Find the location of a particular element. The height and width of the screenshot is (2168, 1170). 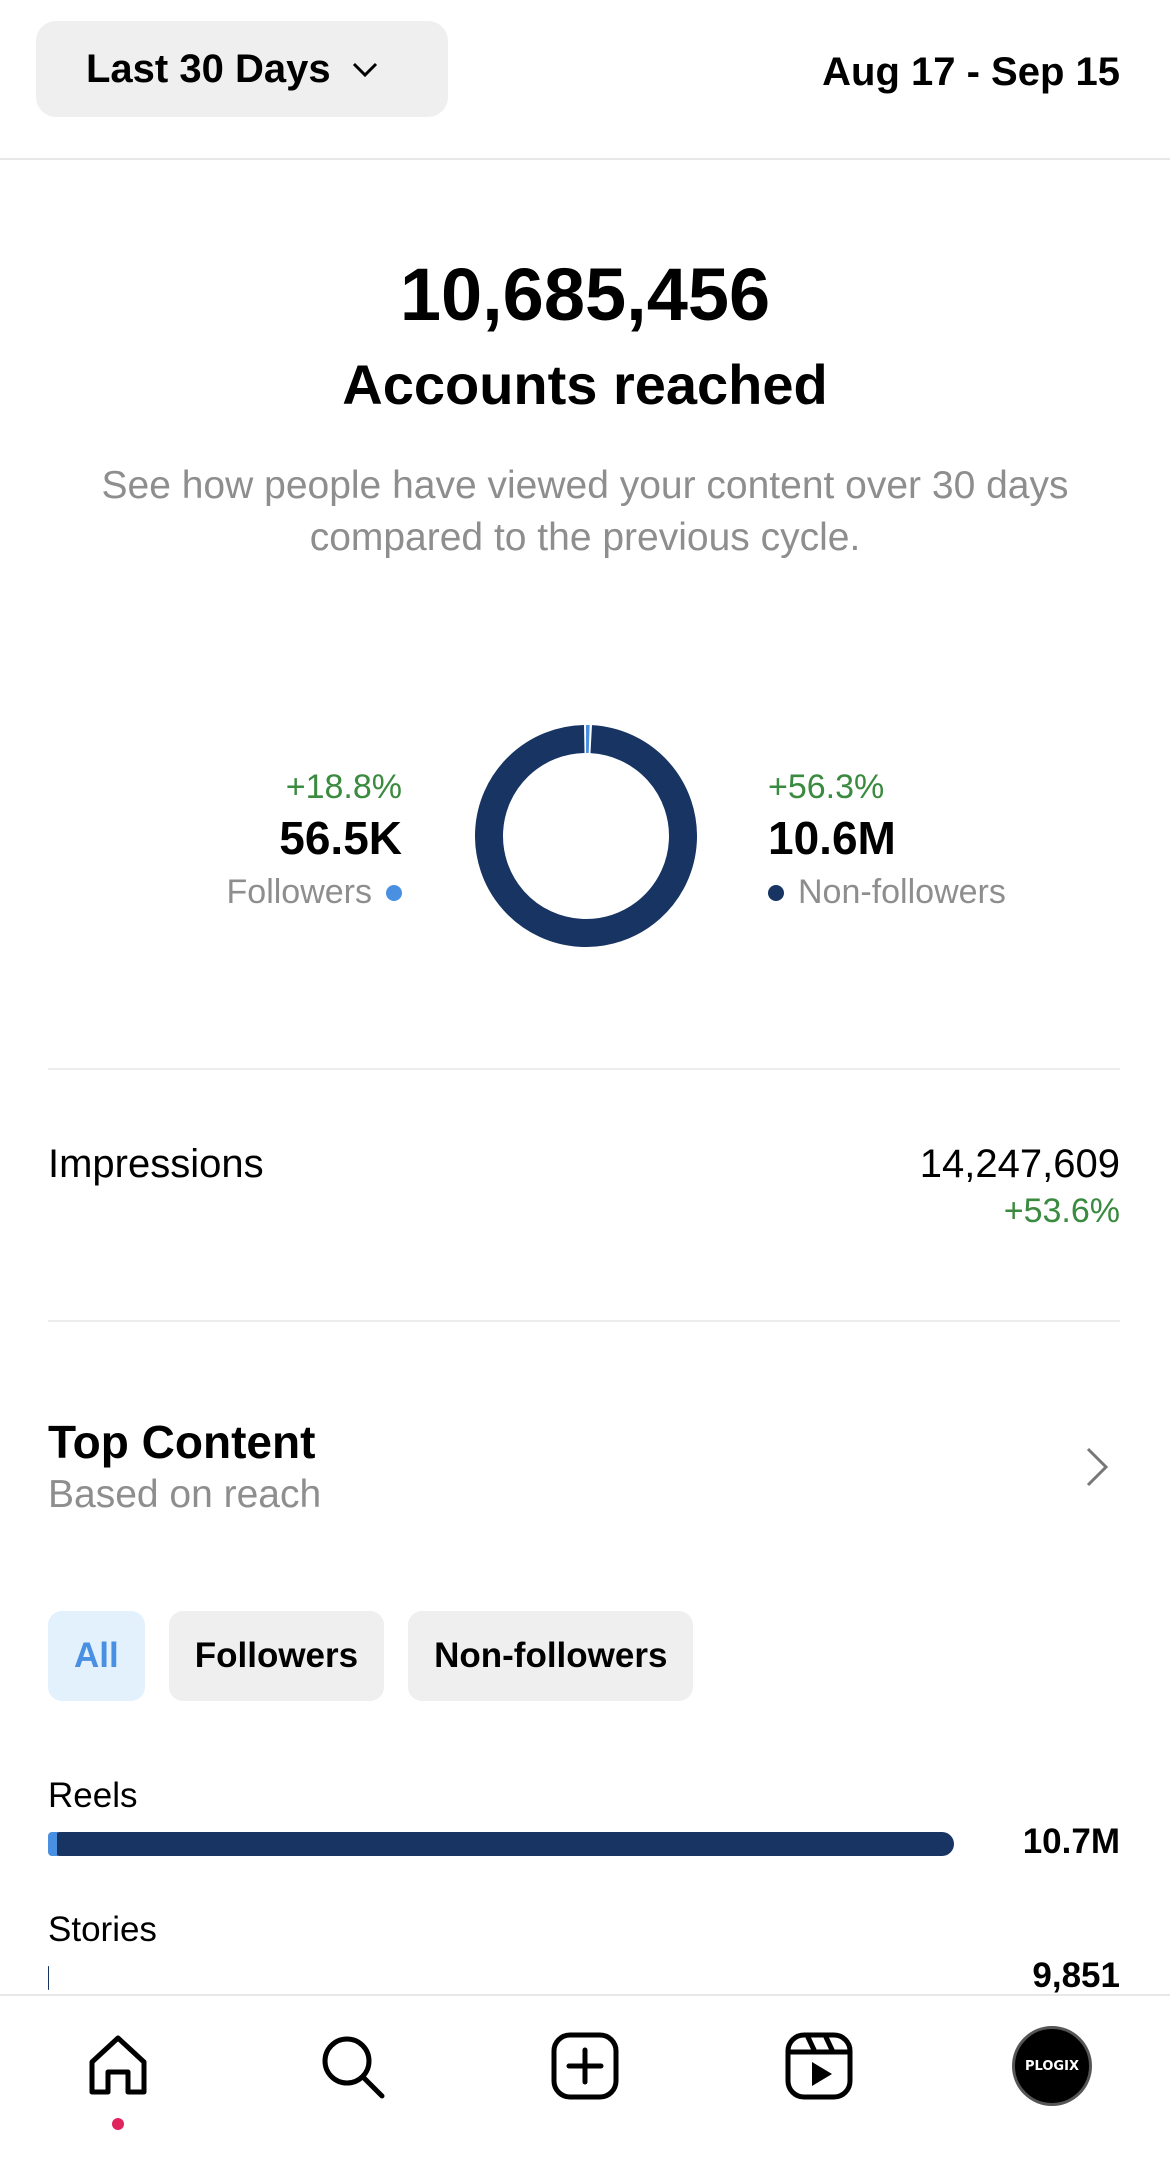

followers-legend: Followers is located at coordinates (314, 892).